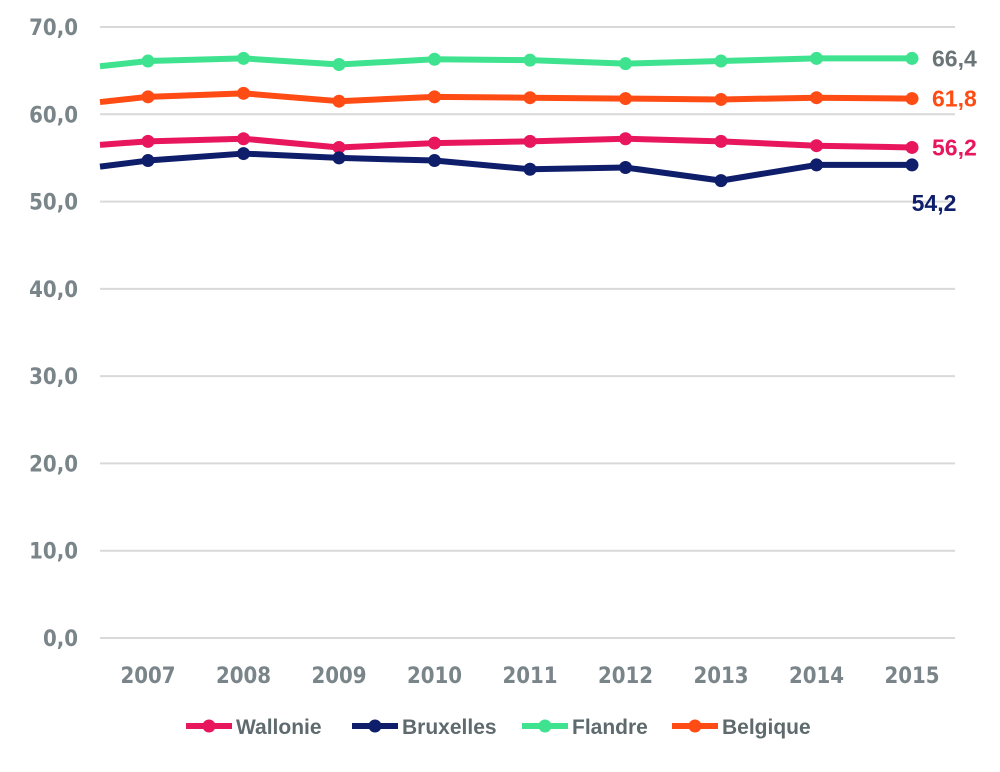  What do you see at coordinates (816, 676) in the screenshot?
I see `x-tick-label: 2014` at bounding box center [816, 676].